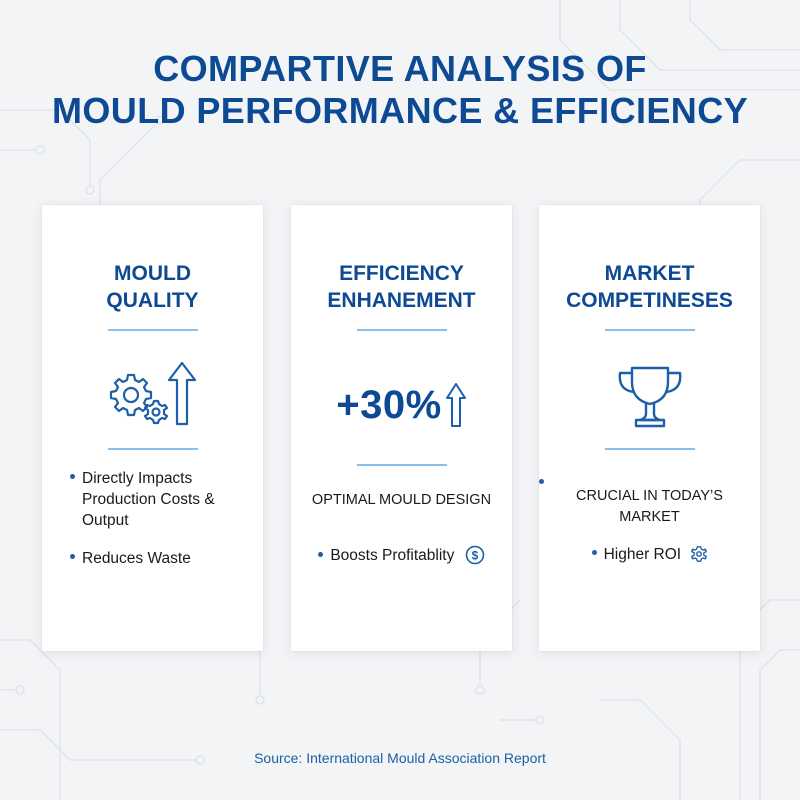 The width and height of the screenshot is (800, 800). I want to click on card-title-line-1: MOULD, so click(152, 273).